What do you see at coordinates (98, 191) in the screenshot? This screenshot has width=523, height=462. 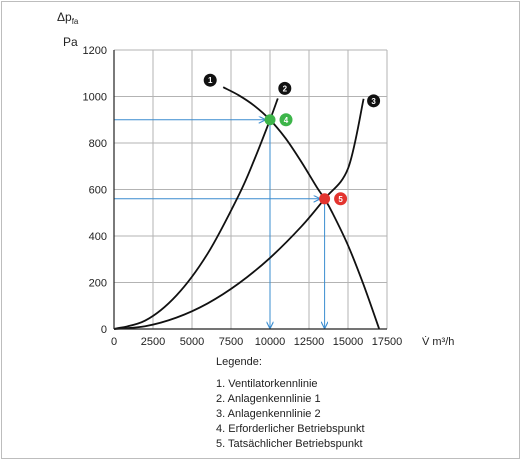 I see `y-tick-label: 600` at bounding box center [98, 191].